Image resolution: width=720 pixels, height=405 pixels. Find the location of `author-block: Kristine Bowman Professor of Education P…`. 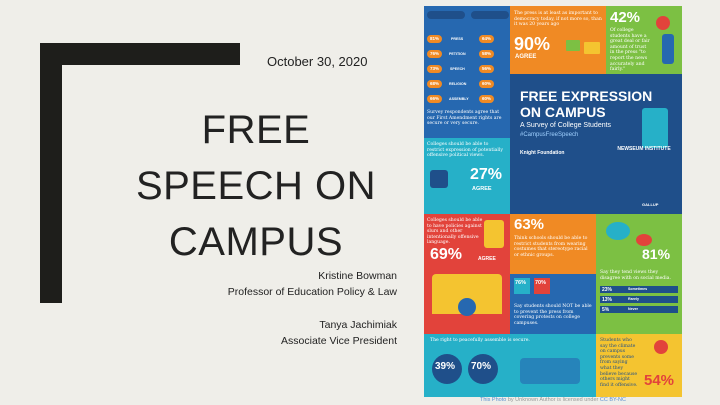

author-block: Kristine Bowman Professor of Education P… is located at coordinates (312, 308).